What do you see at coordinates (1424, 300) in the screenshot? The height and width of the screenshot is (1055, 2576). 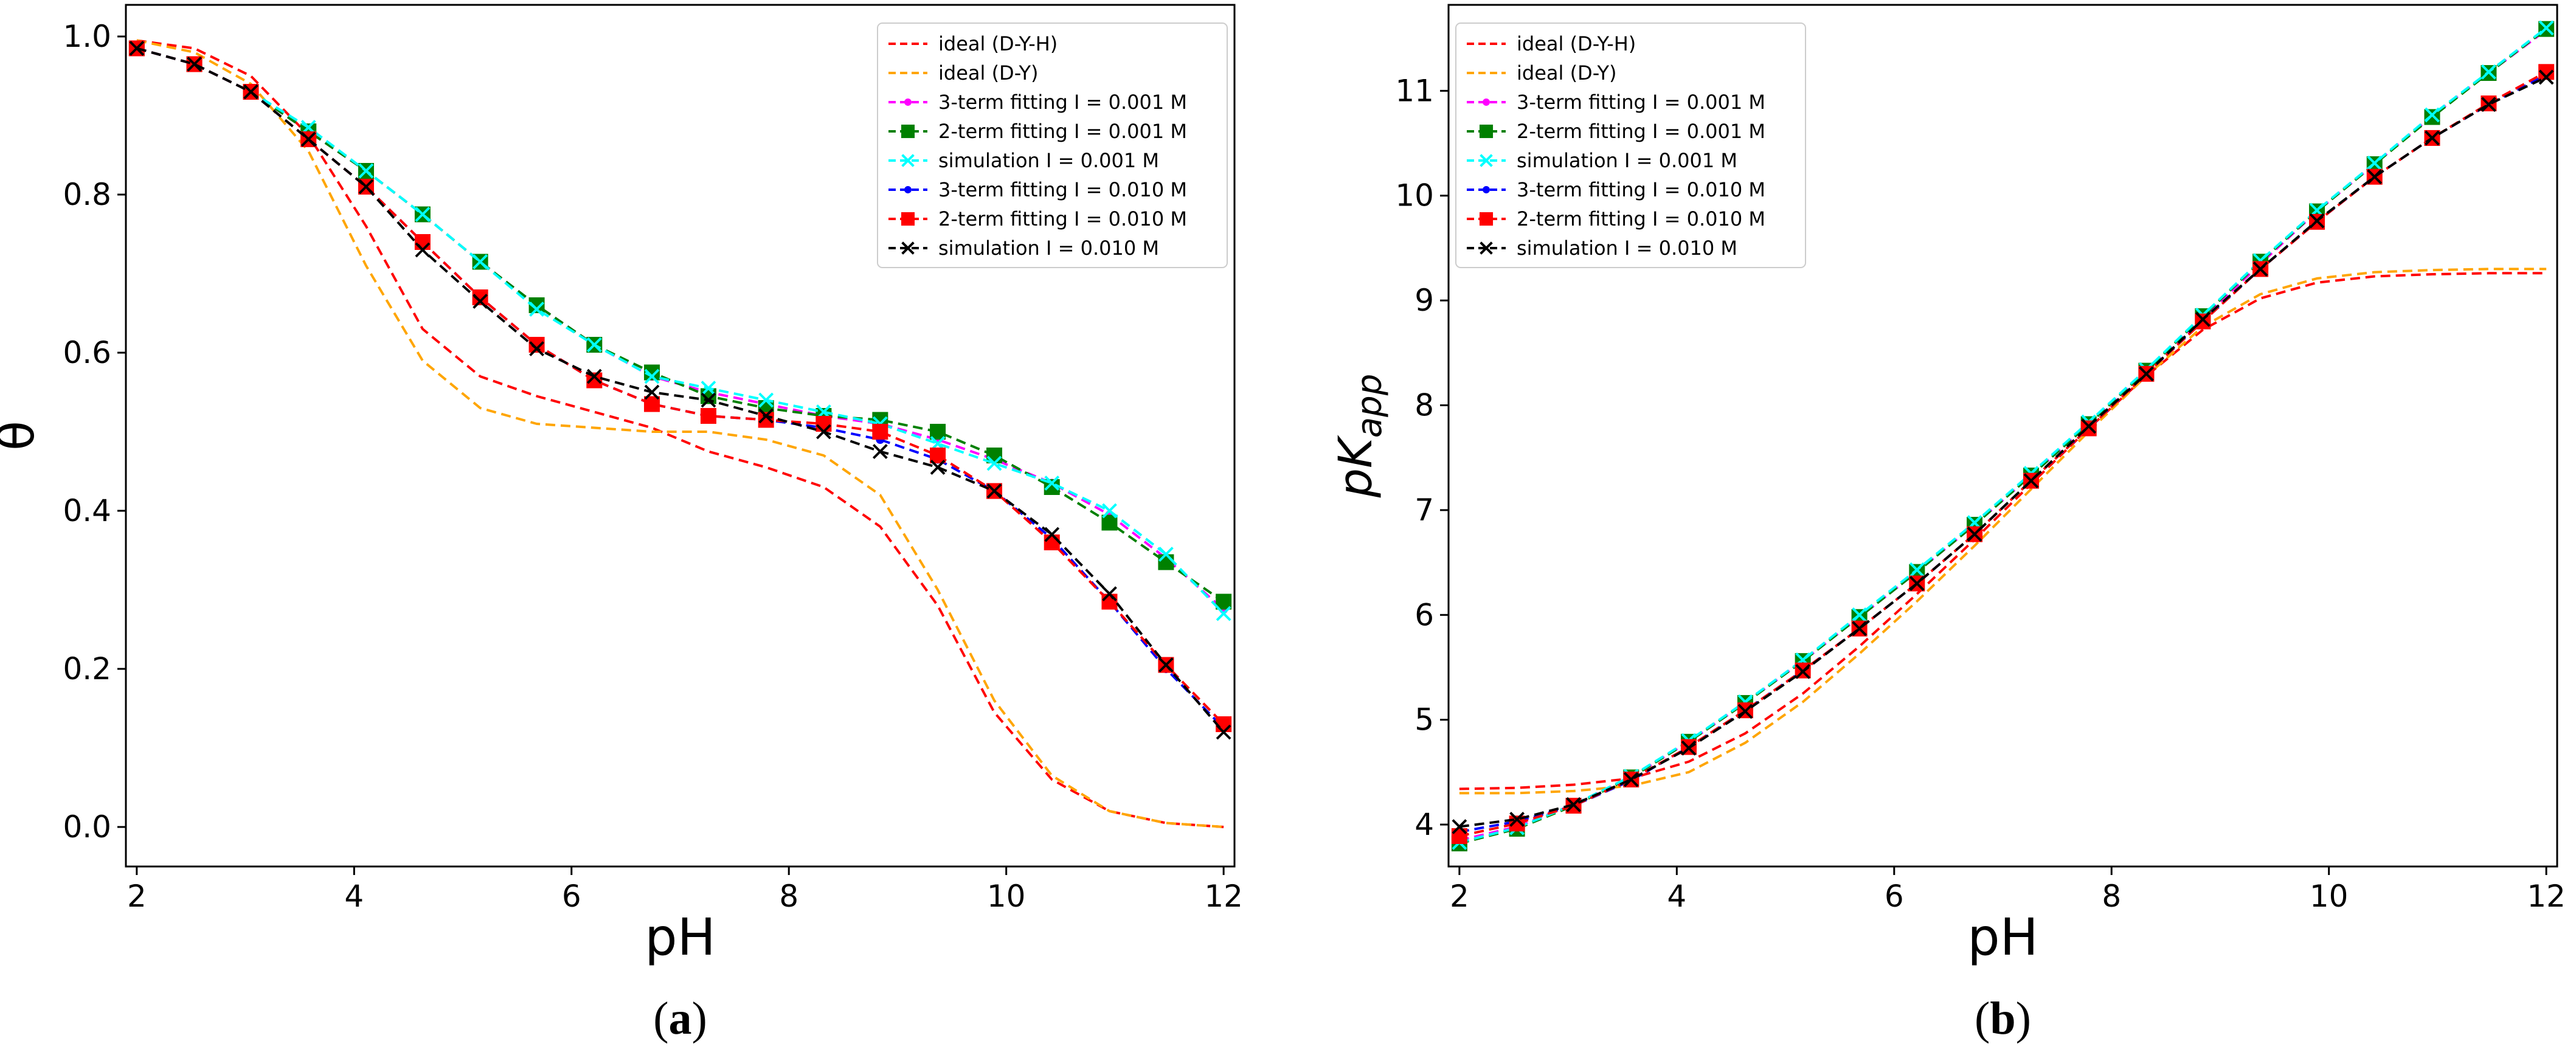 I see `y-tick-label: 9` at bounding box center [1424, 300].